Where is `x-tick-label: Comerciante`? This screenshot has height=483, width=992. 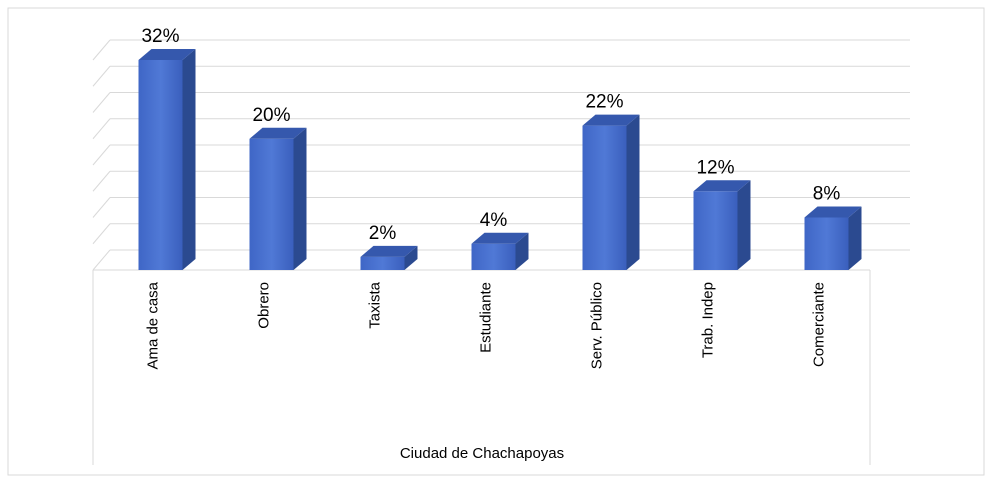 x-tick-label: Comerciante is located at coordinates (819, 324).